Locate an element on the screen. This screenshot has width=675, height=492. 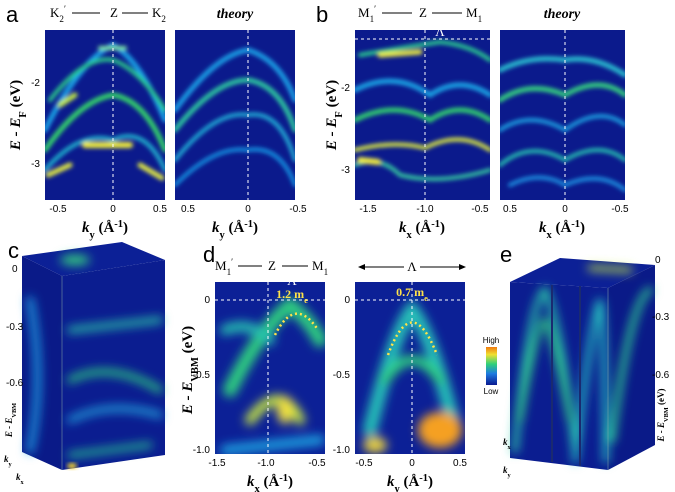
axis-label: ky is located at coordinates (8, 461).